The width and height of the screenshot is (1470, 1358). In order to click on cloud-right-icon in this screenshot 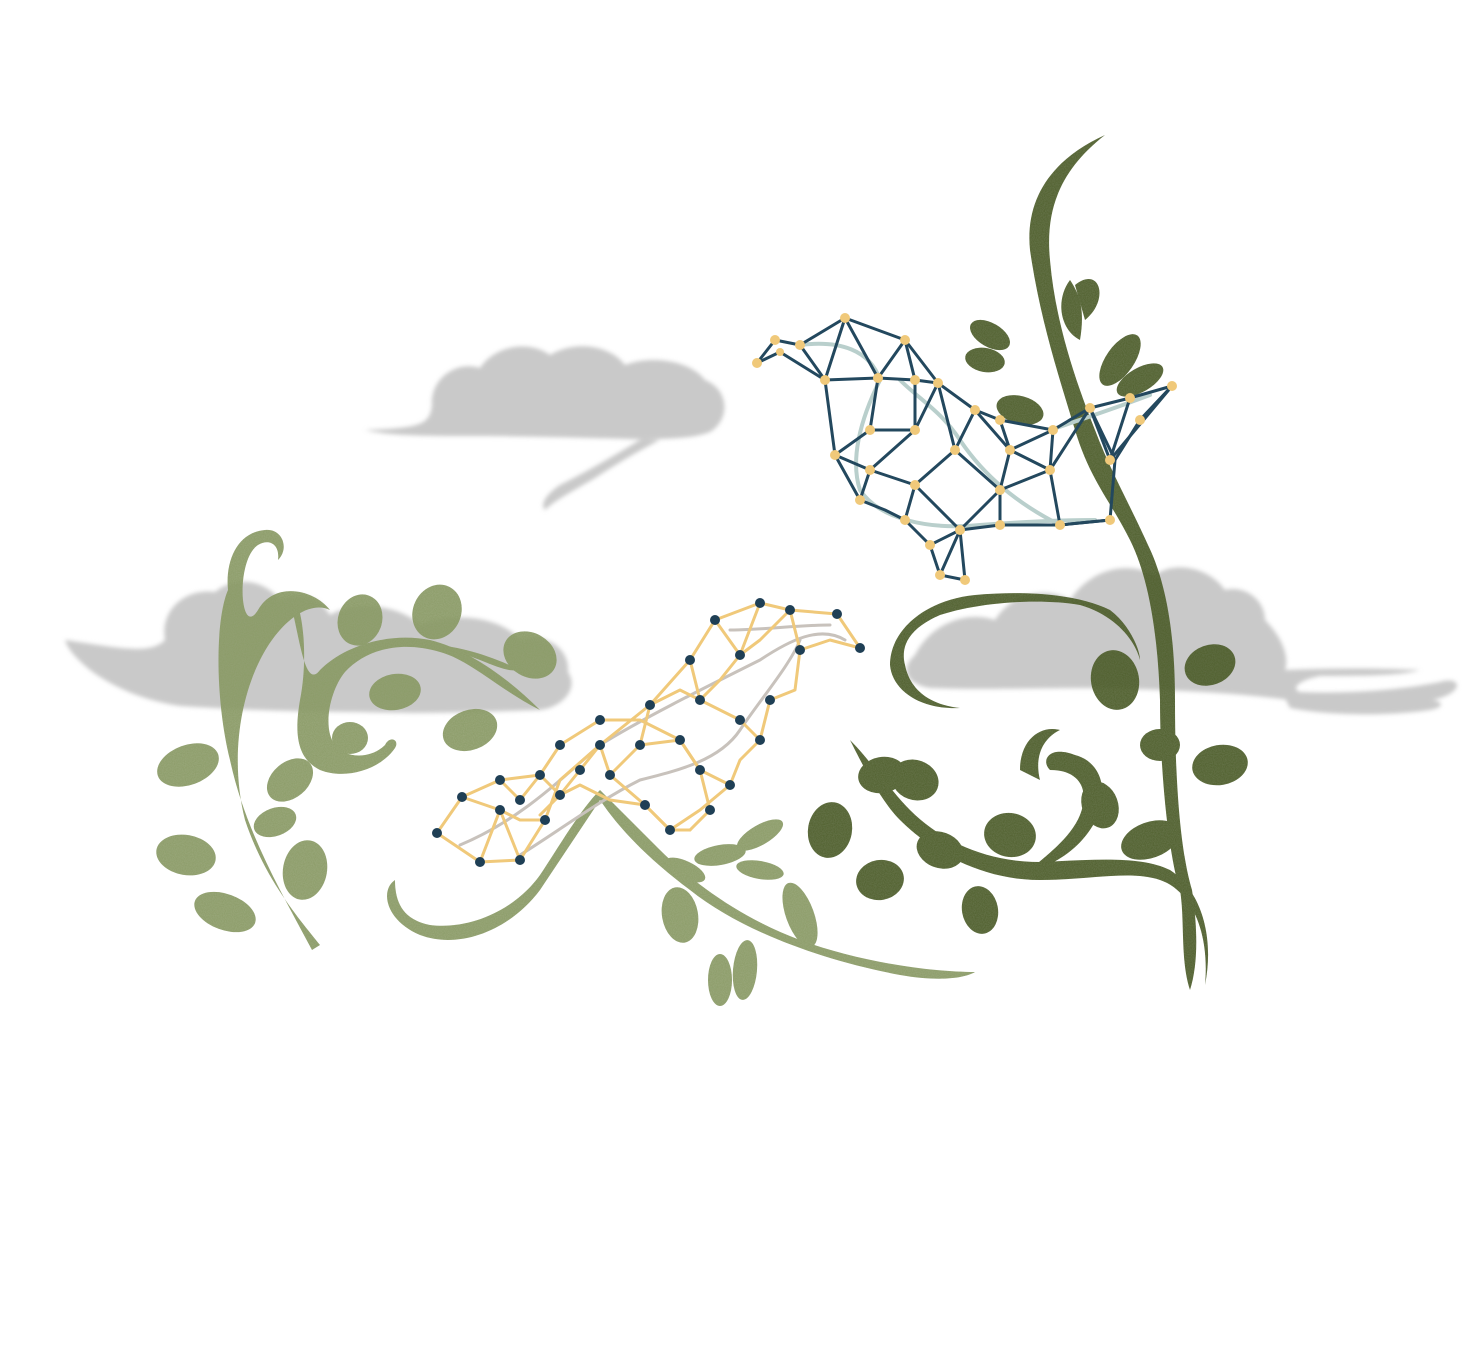, I will do `click(1181, 641)`.